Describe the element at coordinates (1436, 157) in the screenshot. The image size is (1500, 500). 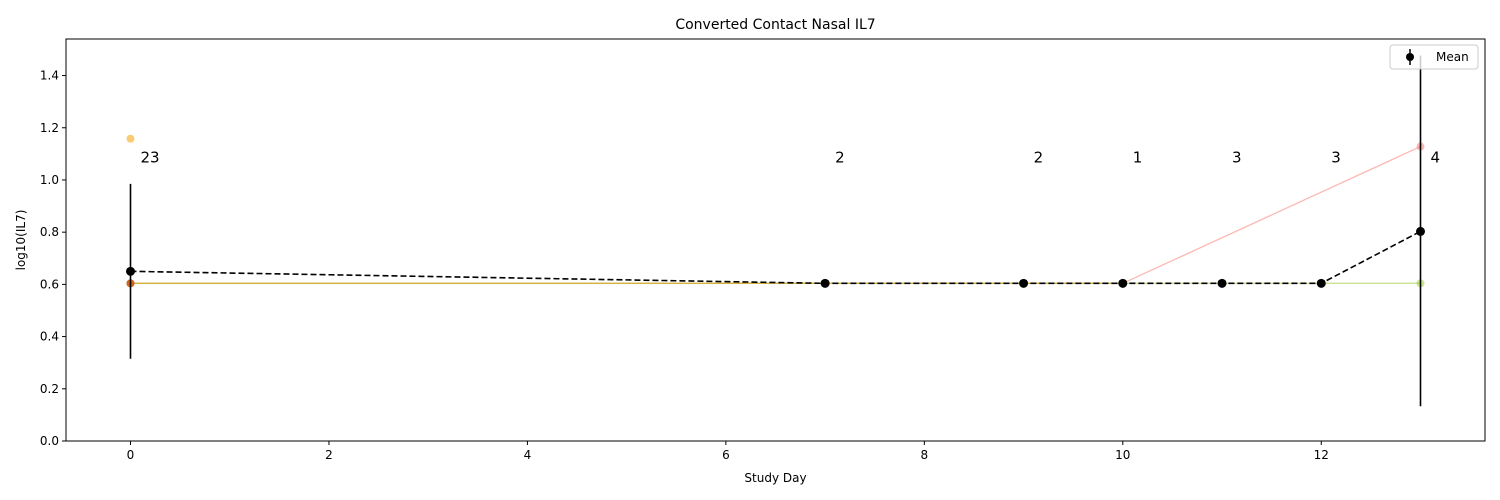
I see `count-label: 4` at that location.